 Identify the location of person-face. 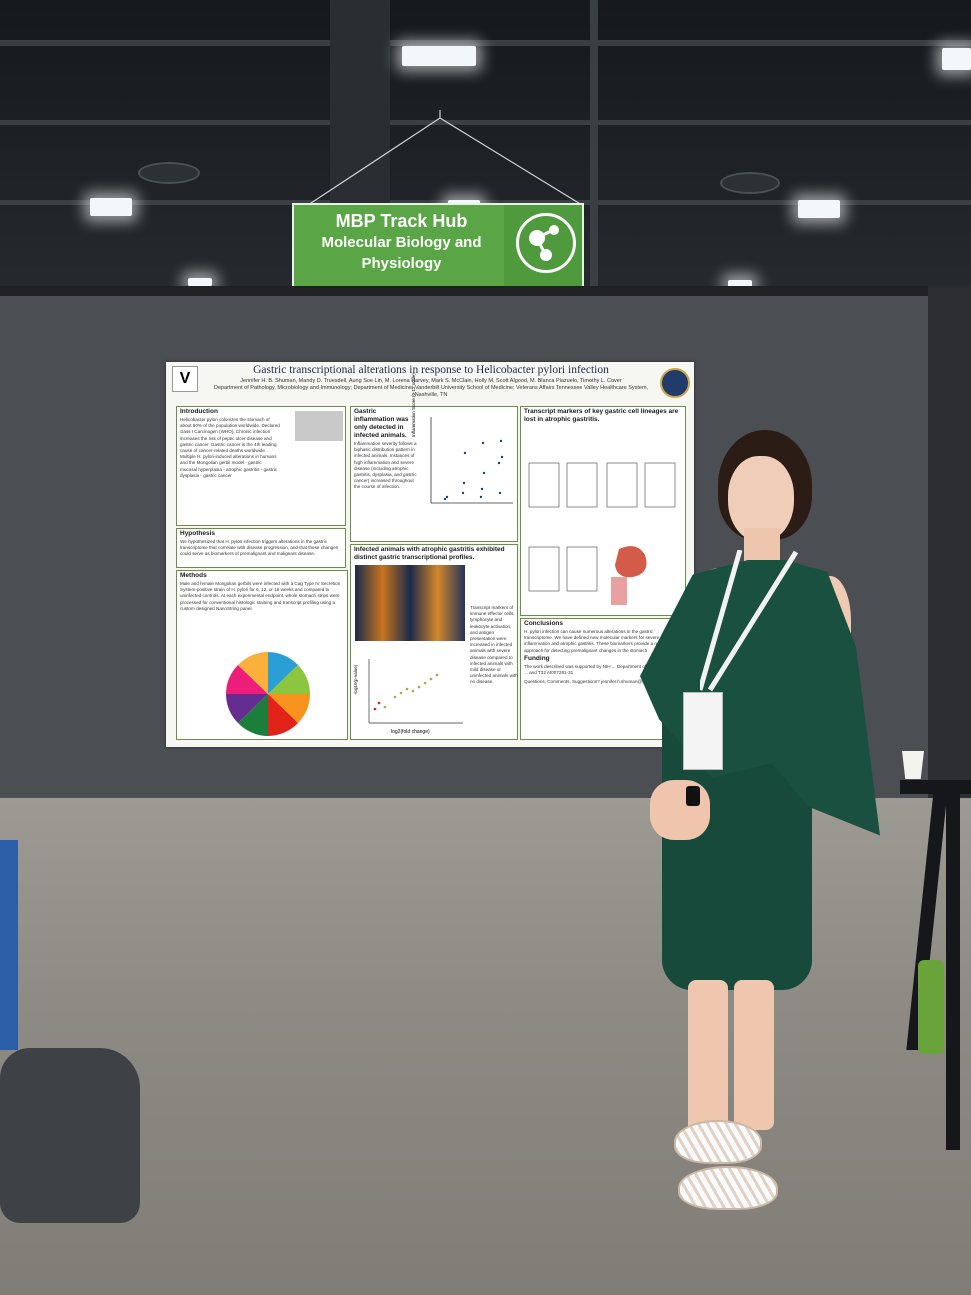
(761, 499).